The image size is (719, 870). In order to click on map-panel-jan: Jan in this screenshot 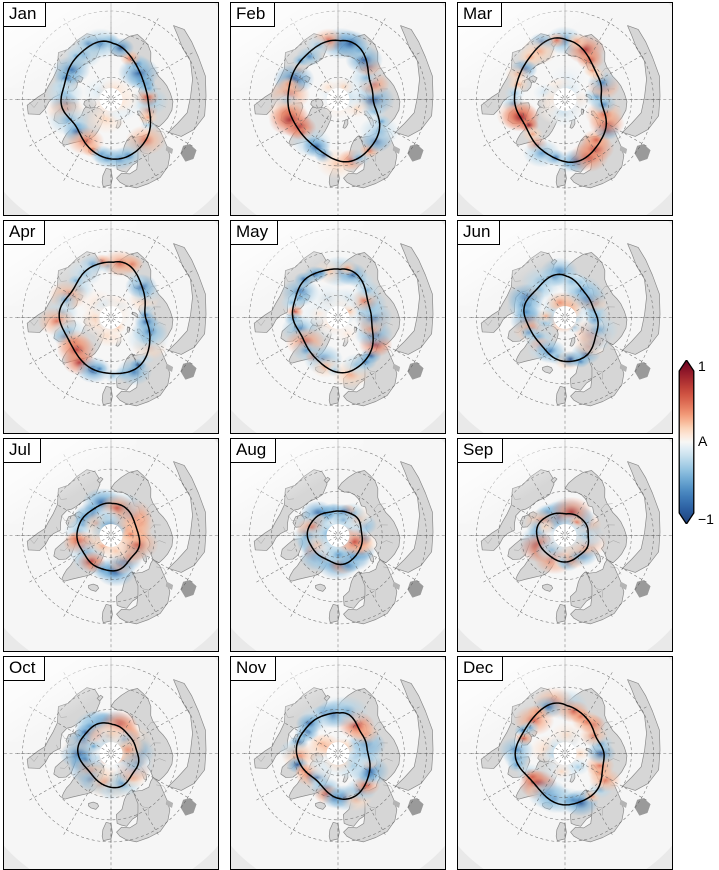, I will do `click(111, 109)`.